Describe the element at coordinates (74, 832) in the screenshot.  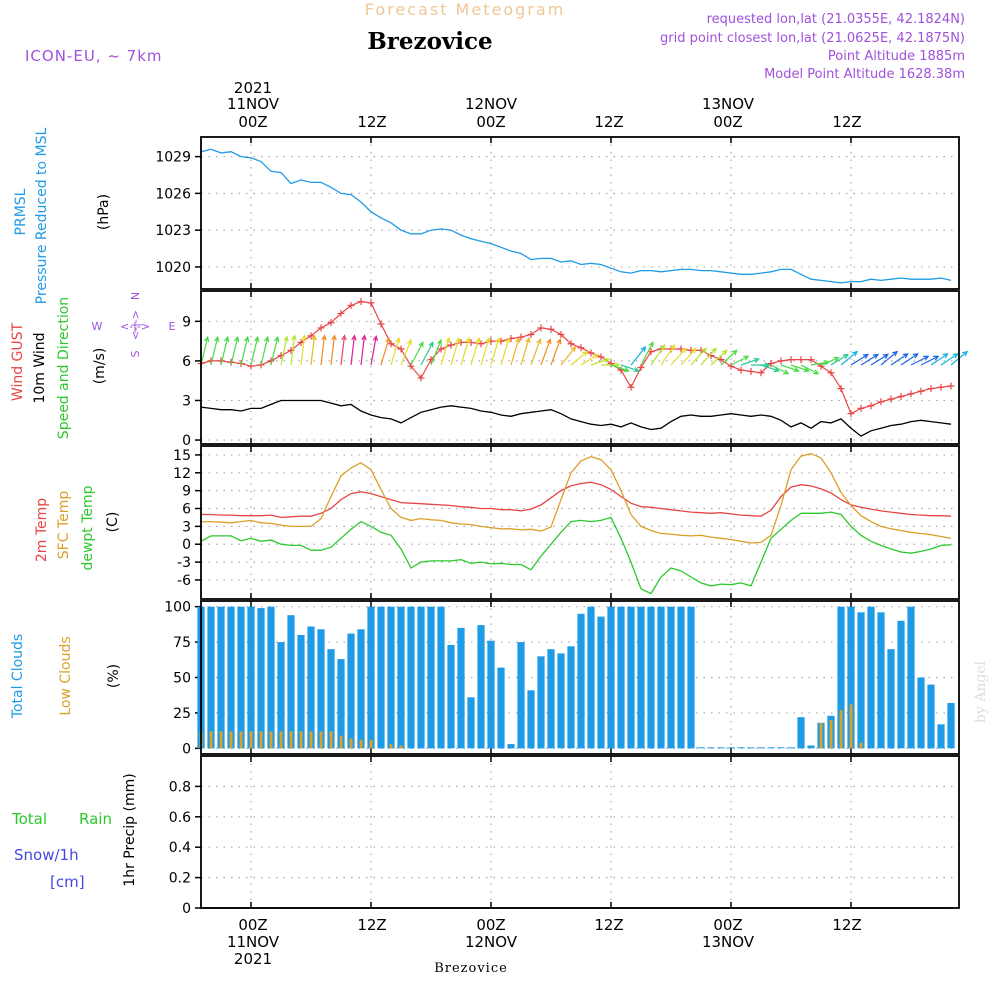
I see `precip-panel-labels: Total Rain Snow/1h [cm] 1hr Precip (mm)` at that location.